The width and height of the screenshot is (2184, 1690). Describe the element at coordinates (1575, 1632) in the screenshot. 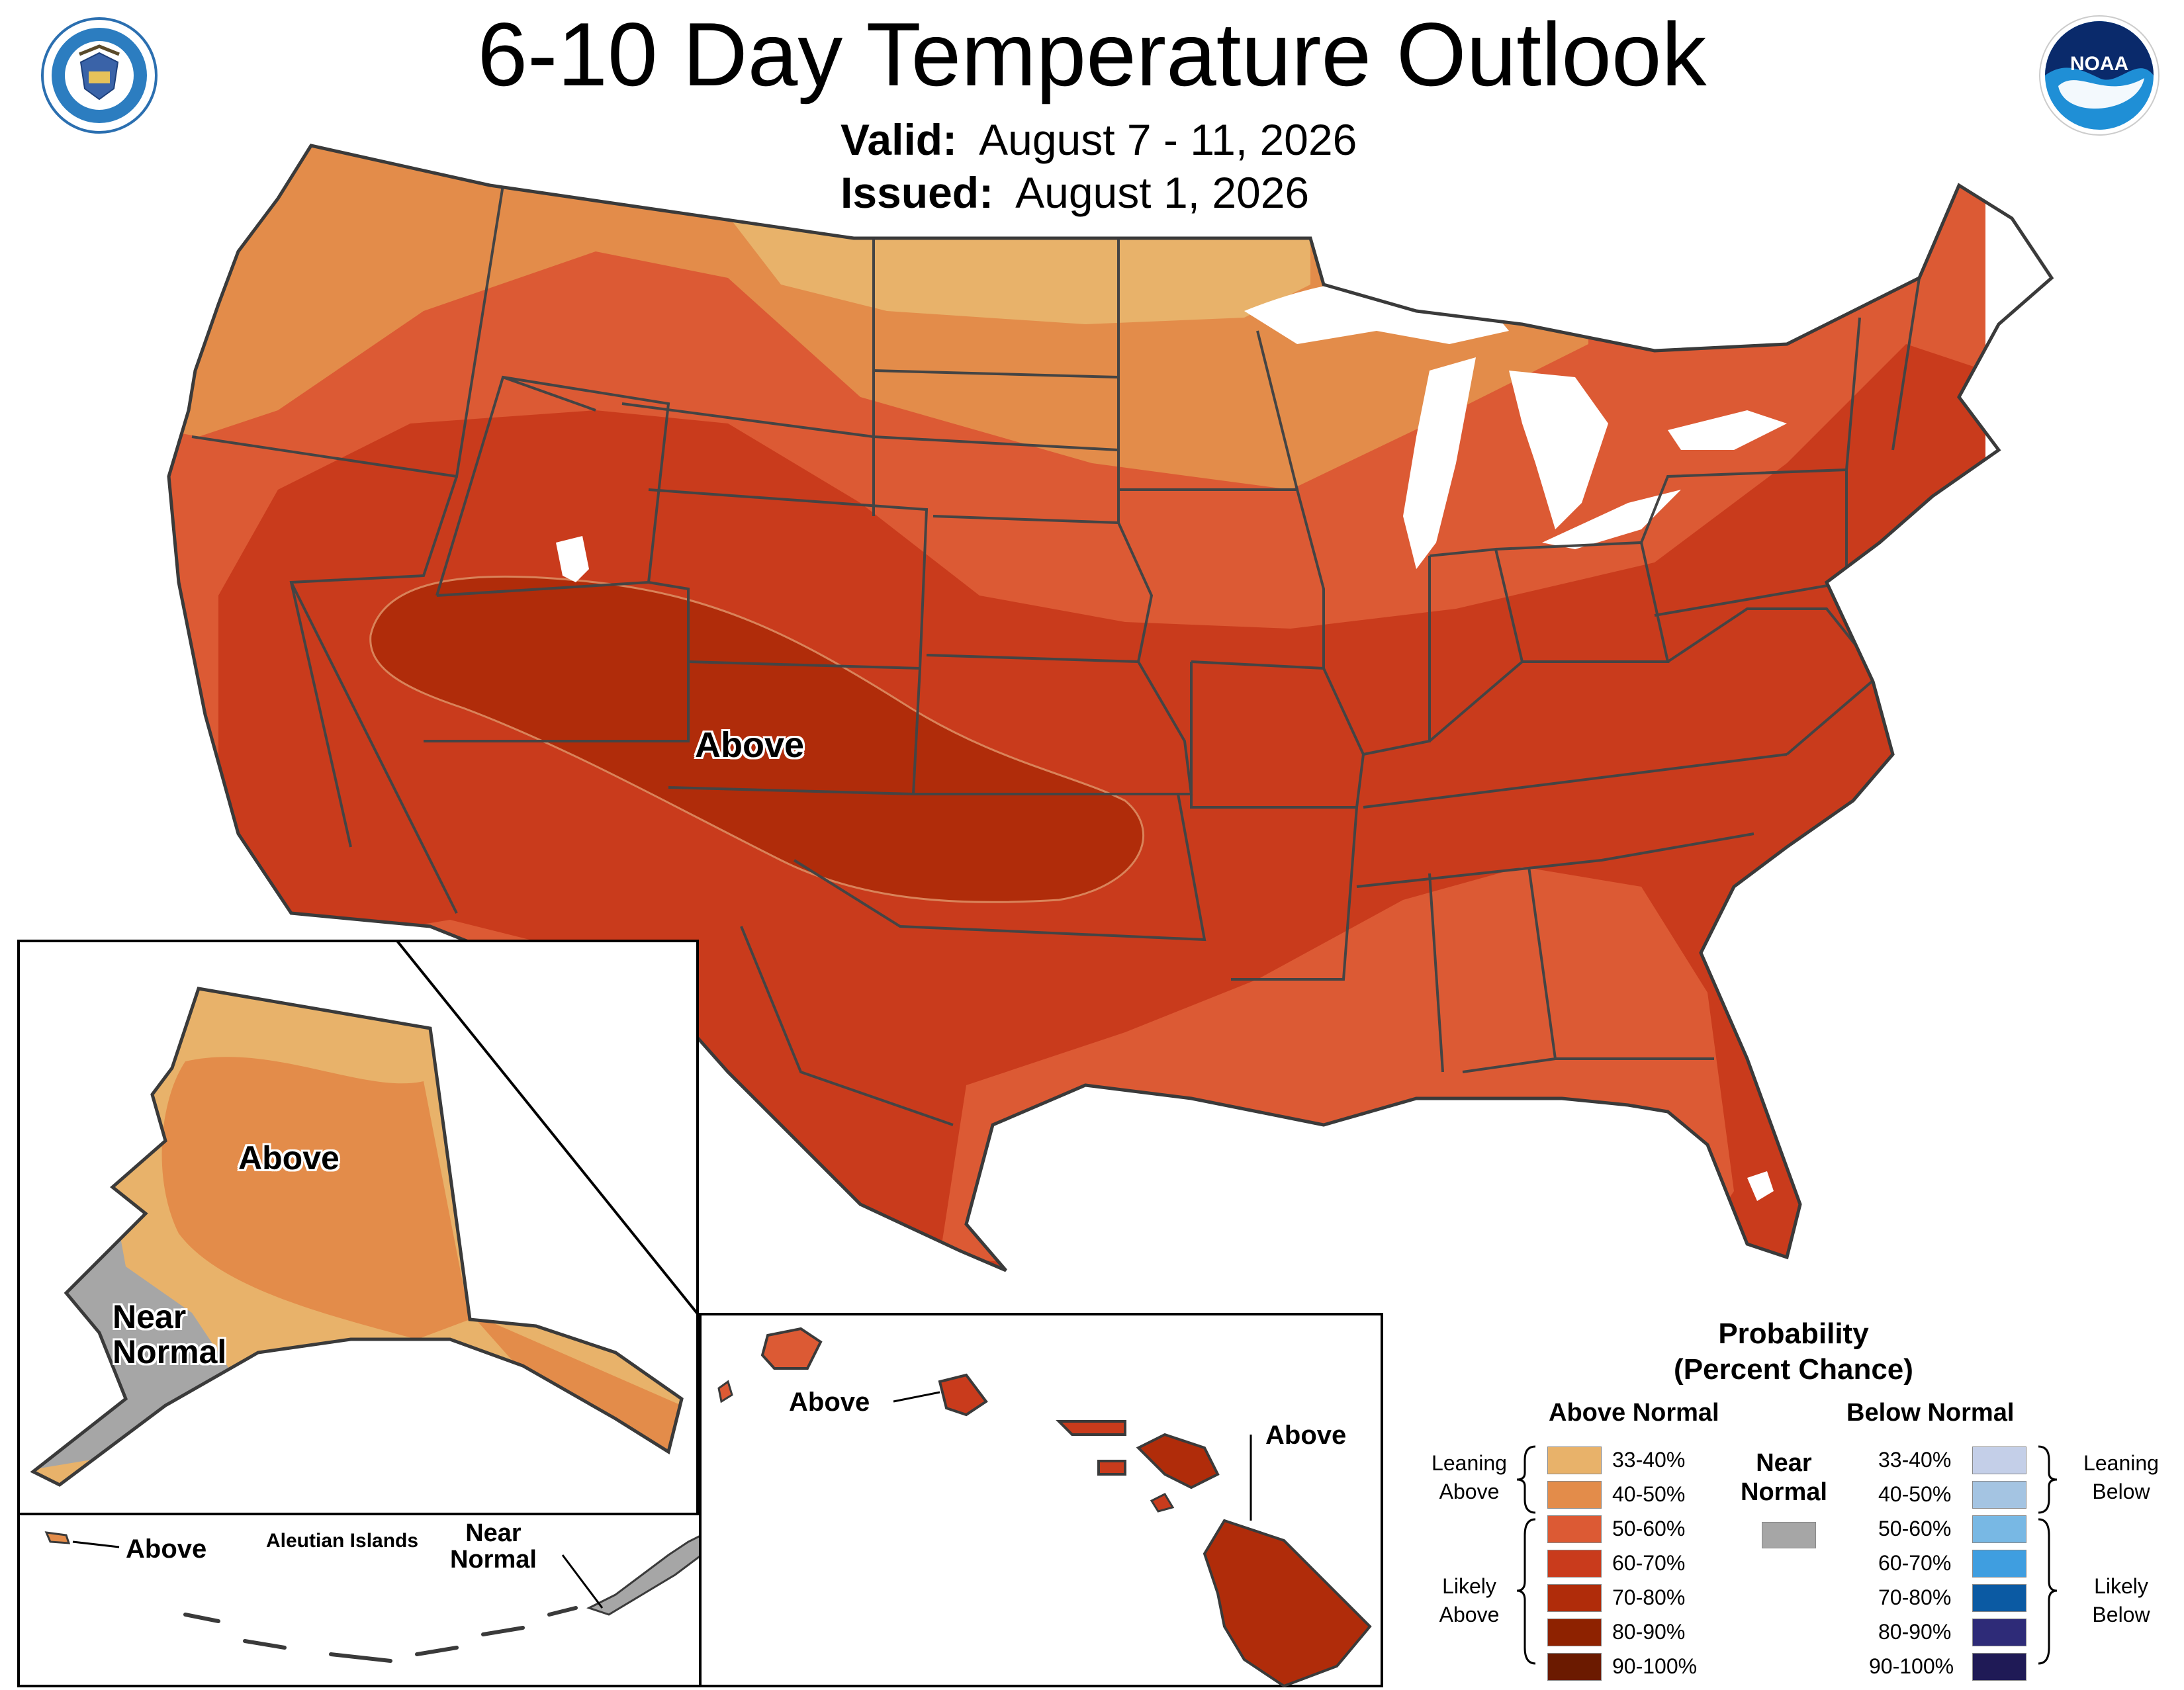

I see `legend-above-80-90-swatch` at that location.